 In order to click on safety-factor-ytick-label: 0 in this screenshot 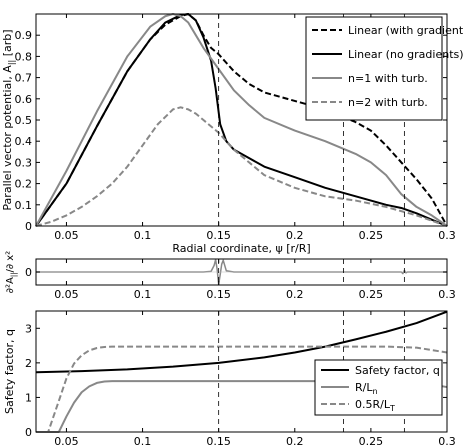, I will do `click(28, 432)`.